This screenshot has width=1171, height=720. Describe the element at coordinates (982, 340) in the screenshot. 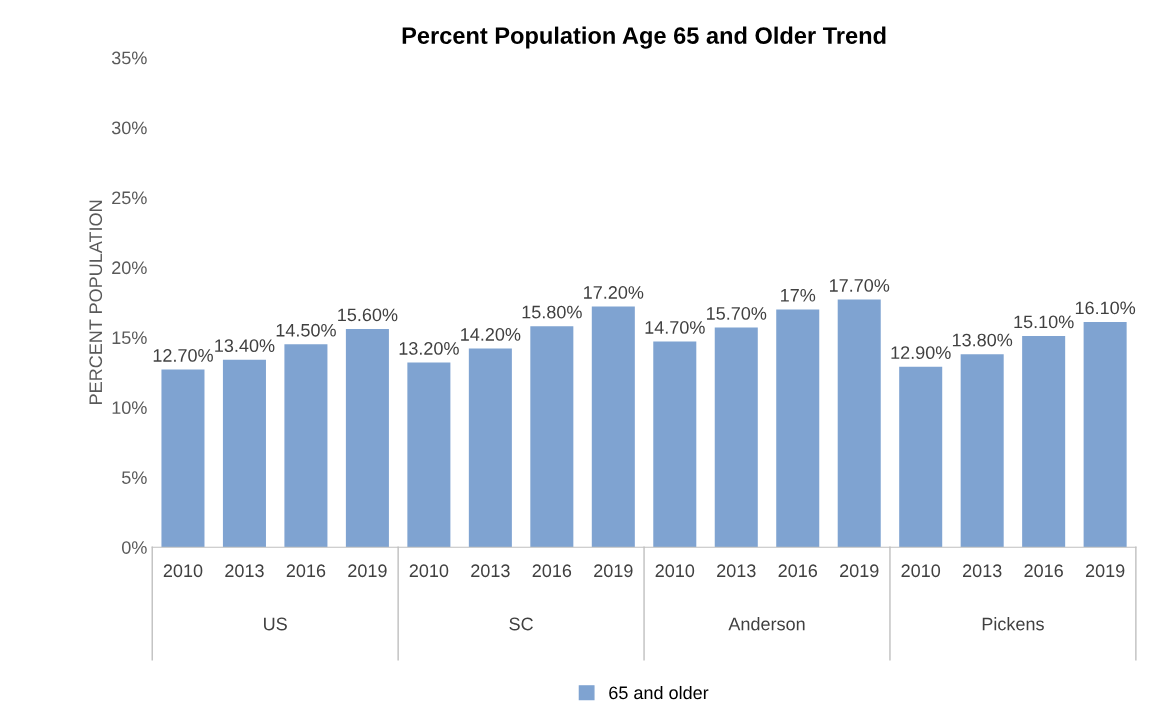

I see `data-label: 13.80%` at that location.